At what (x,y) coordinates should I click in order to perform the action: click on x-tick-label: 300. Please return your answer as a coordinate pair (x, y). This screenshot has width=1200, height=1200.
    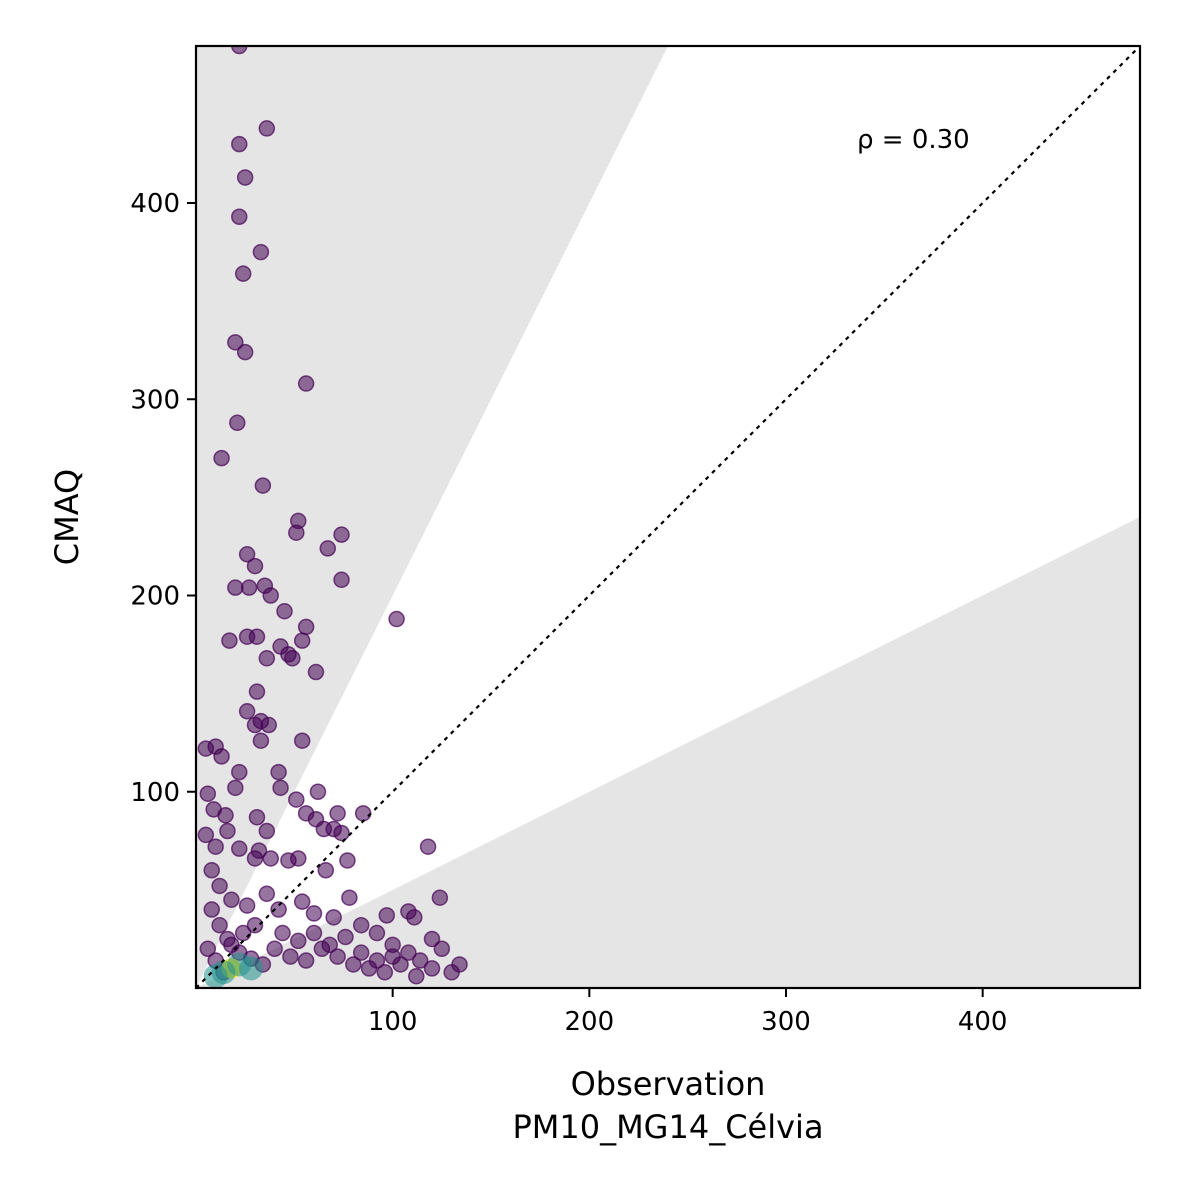
    Looking at the image, I should click on (786, 1022).